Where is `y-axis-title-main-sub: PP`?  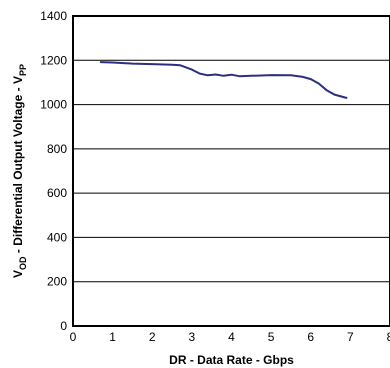
y-axis-title-main-sub: PP is located at coordinates (23, 70).